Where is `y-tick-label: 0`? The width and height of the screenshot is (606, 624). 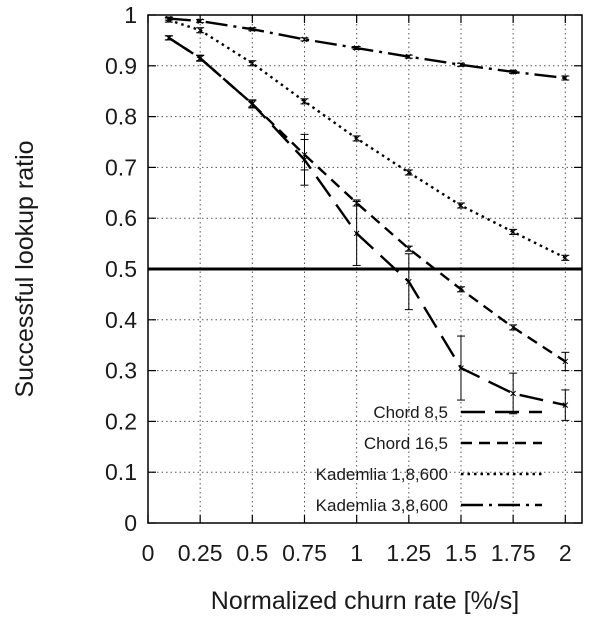 y-tick-label: 0 is located at coordinates (130, 523).